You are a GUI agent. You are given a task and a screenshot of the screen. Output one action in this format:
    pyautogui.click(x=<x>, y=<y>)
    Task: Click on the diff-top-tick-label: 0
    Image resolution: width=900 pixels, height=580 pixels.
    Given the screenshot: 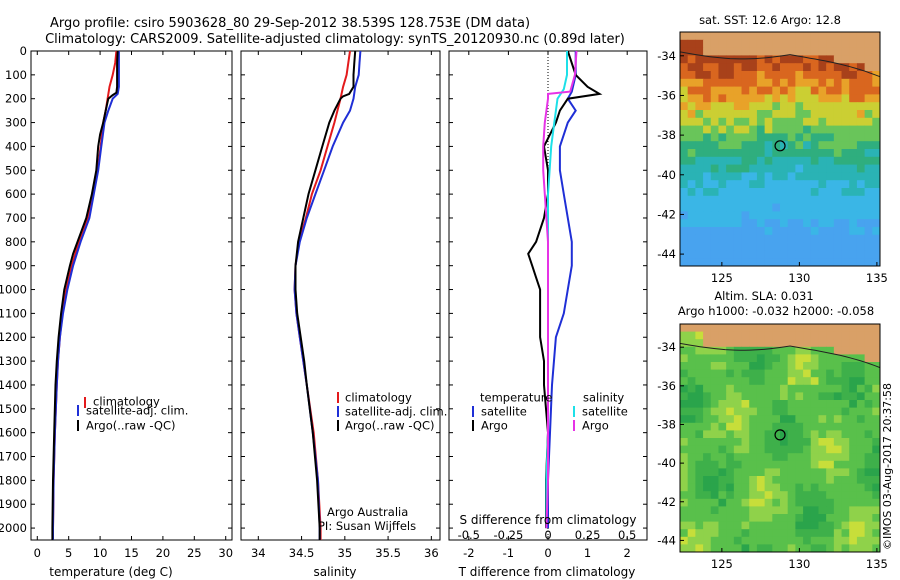 What is the action you would take?
    pyautogui.click(x=547, y=535)
    